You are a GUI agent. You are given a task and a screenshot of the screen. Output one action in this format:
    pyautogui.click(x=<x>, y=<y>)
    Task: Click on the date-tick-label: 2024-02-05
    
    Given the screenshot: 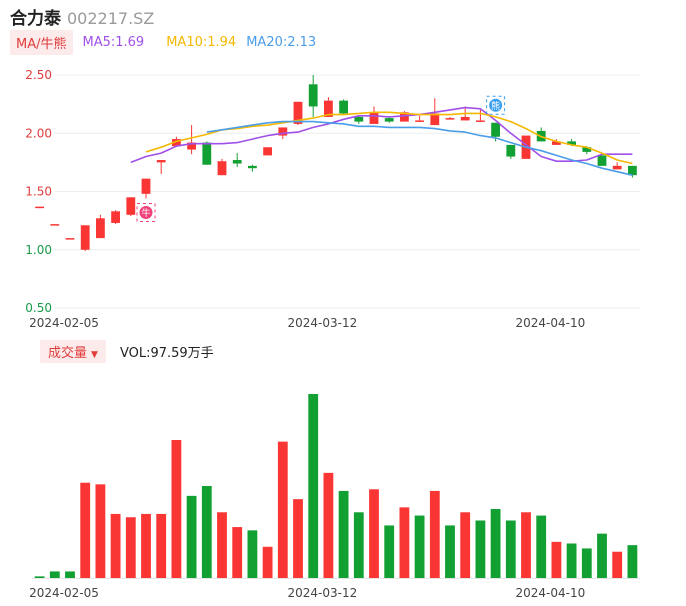 What is the action you would take?
    pyautogui.click(x=64, y=323)
    